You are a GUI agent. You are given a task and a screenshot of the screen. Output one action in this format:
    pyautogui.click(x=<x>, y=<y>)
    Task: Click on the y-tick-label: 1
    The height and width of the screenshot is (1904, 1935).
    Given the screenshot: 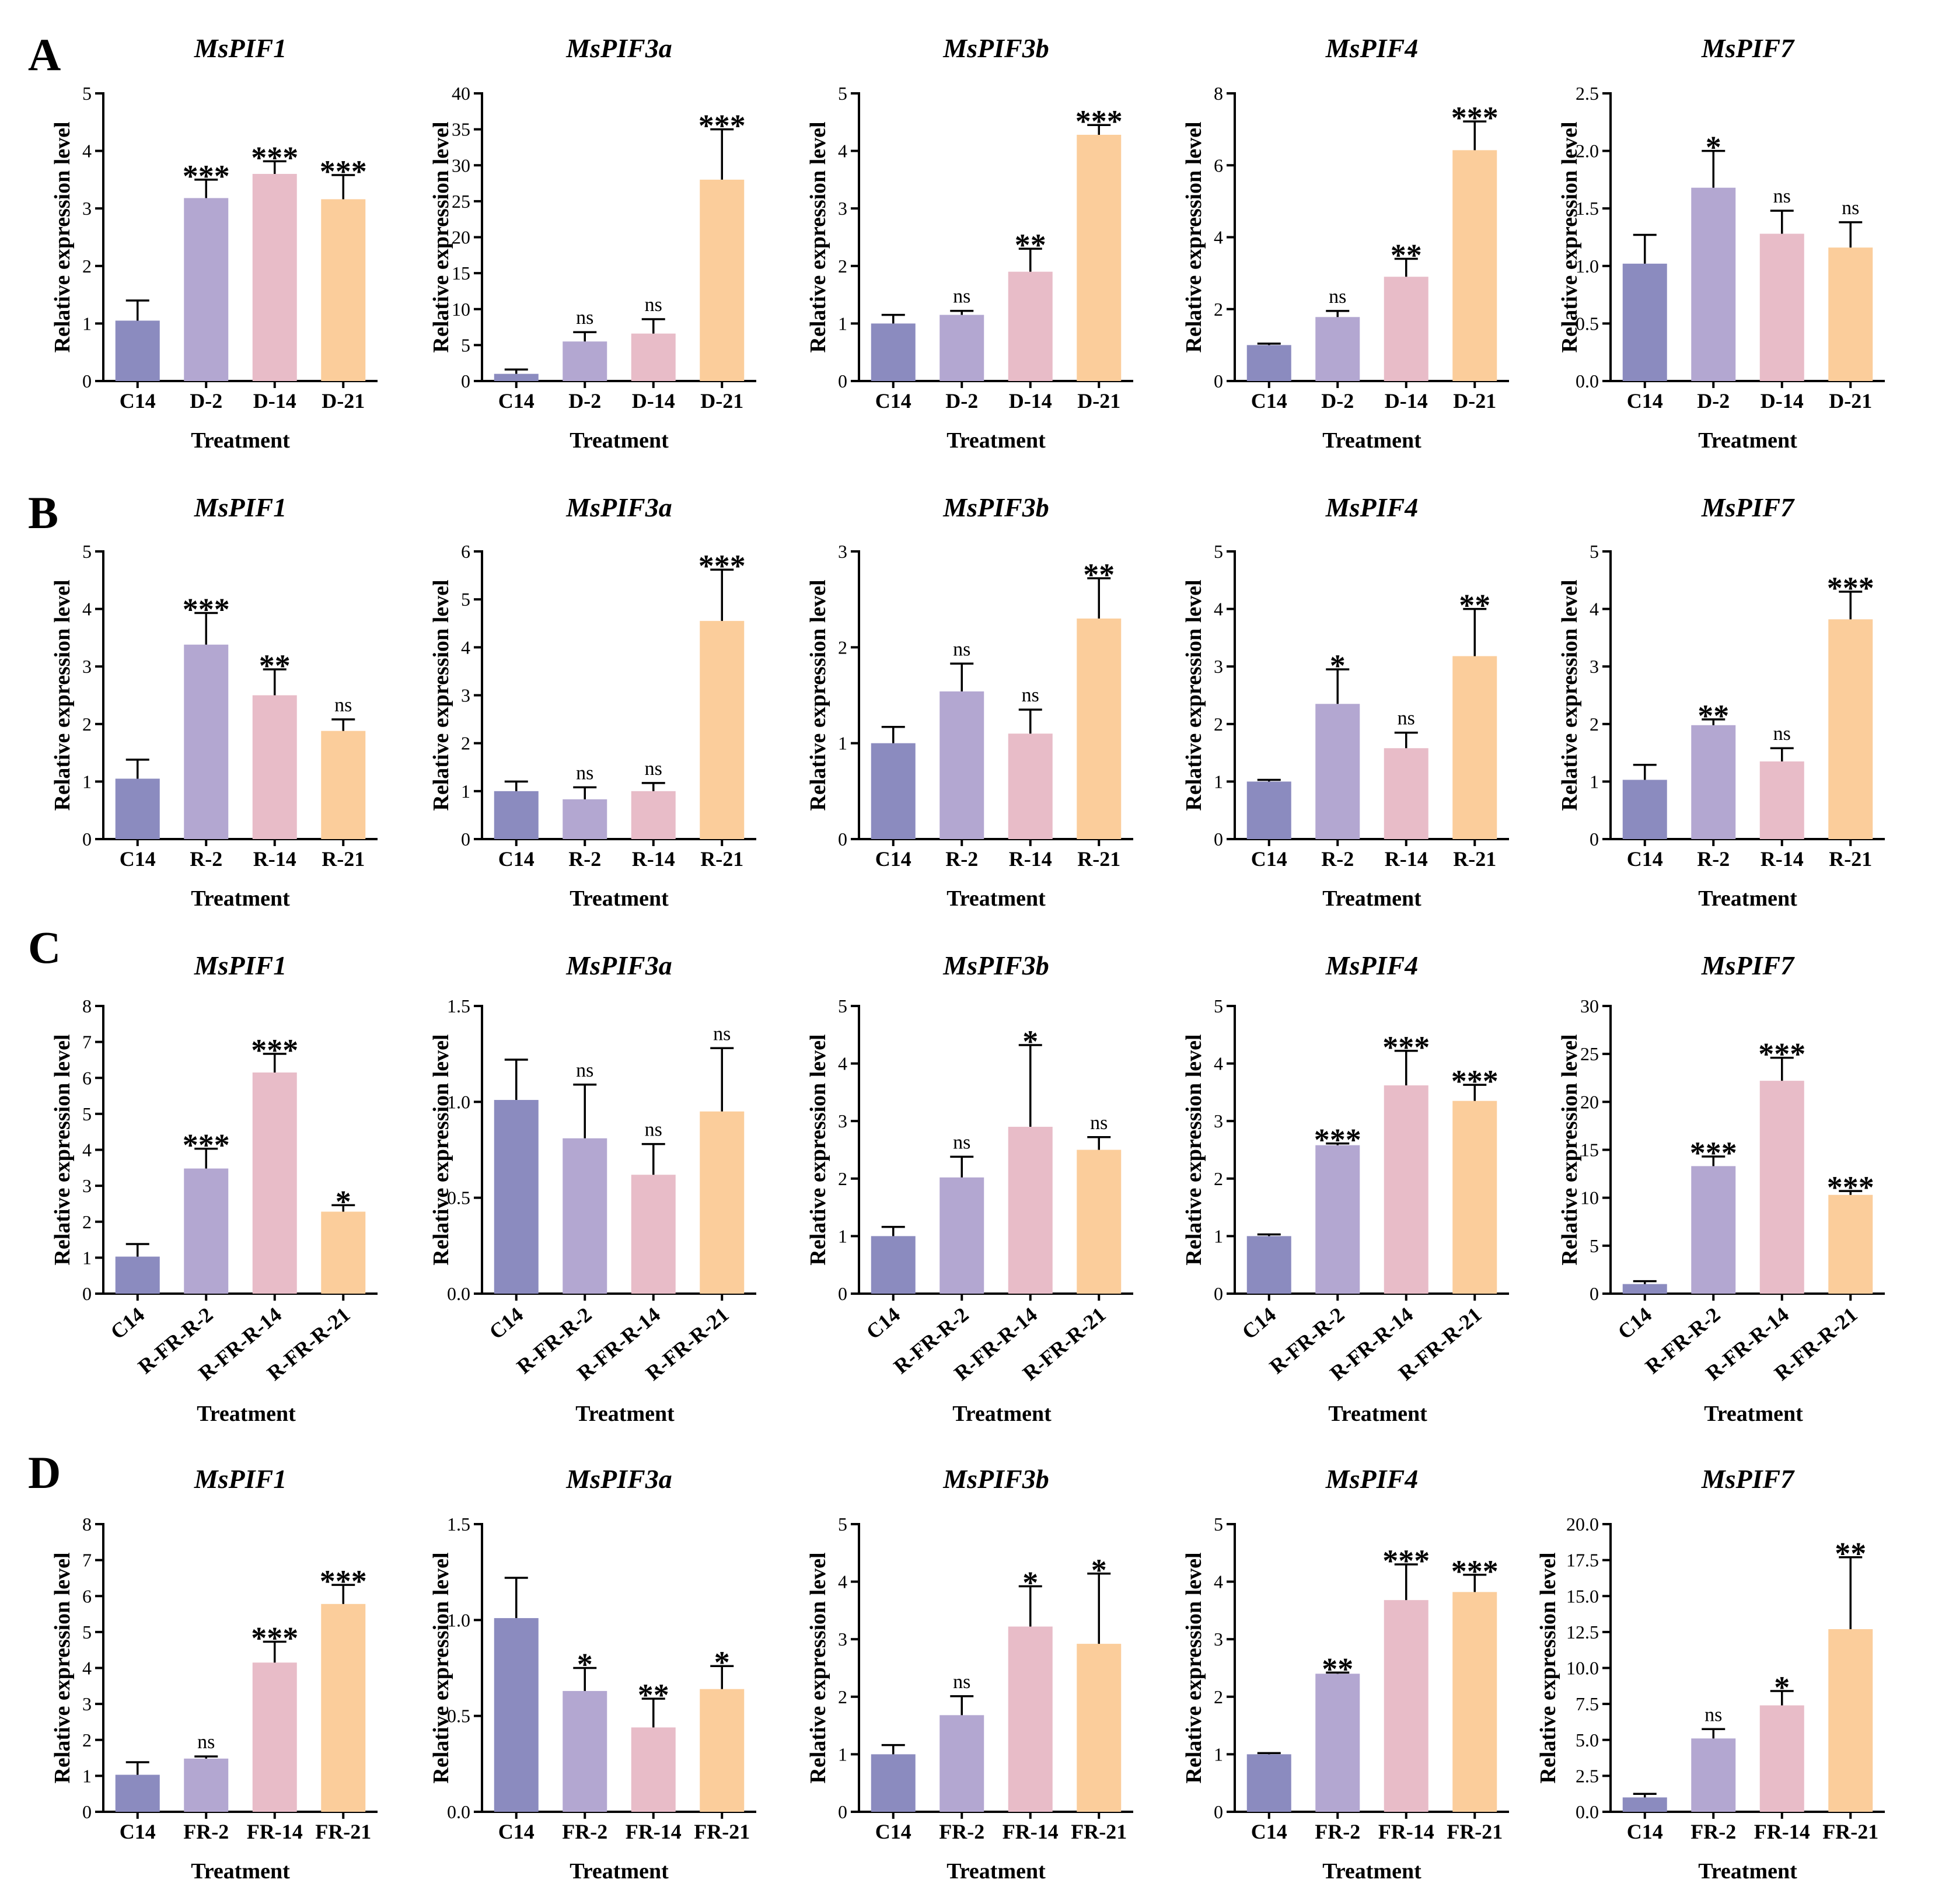 What is the action you would take?
    pyautogui.click(x=842, y=1235)
    